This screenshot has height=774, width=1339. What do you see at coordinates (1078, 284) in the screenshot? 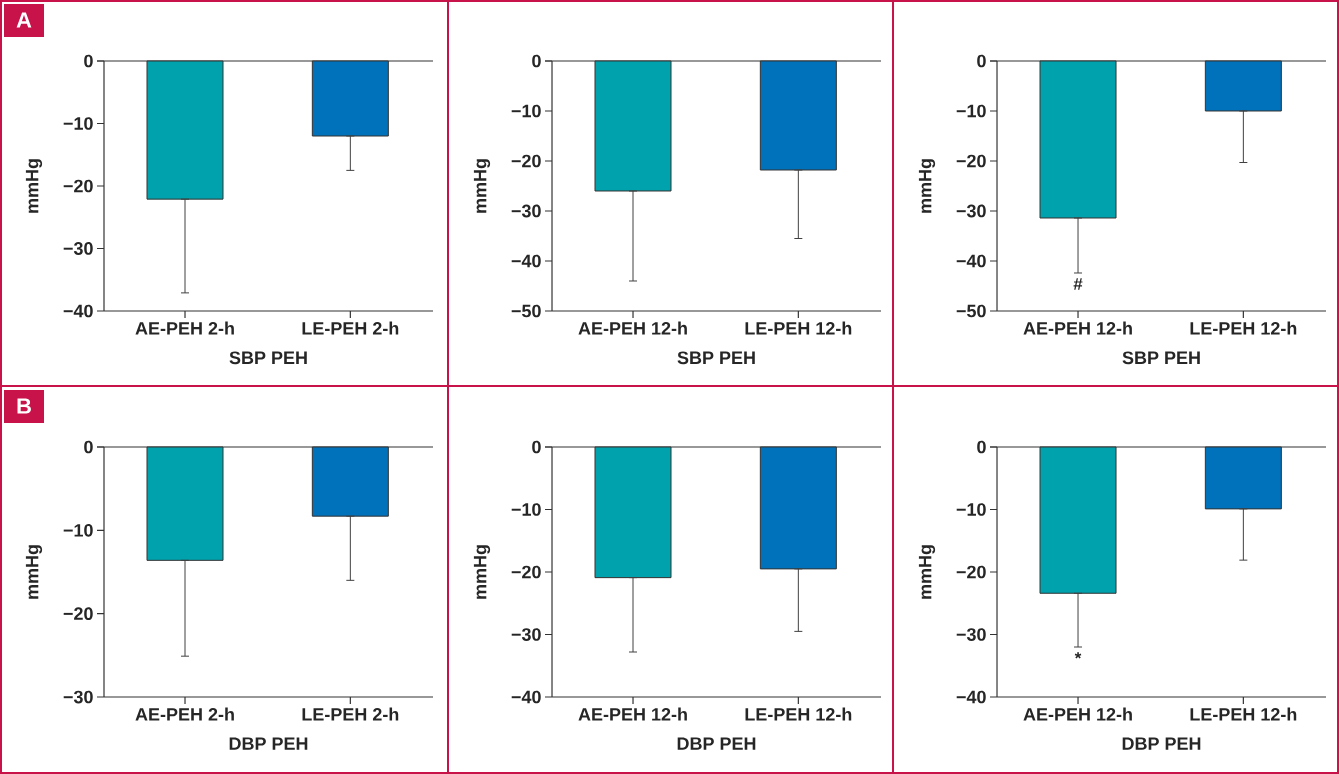
I see `annotation: #` at bounding box center [1078, 284].